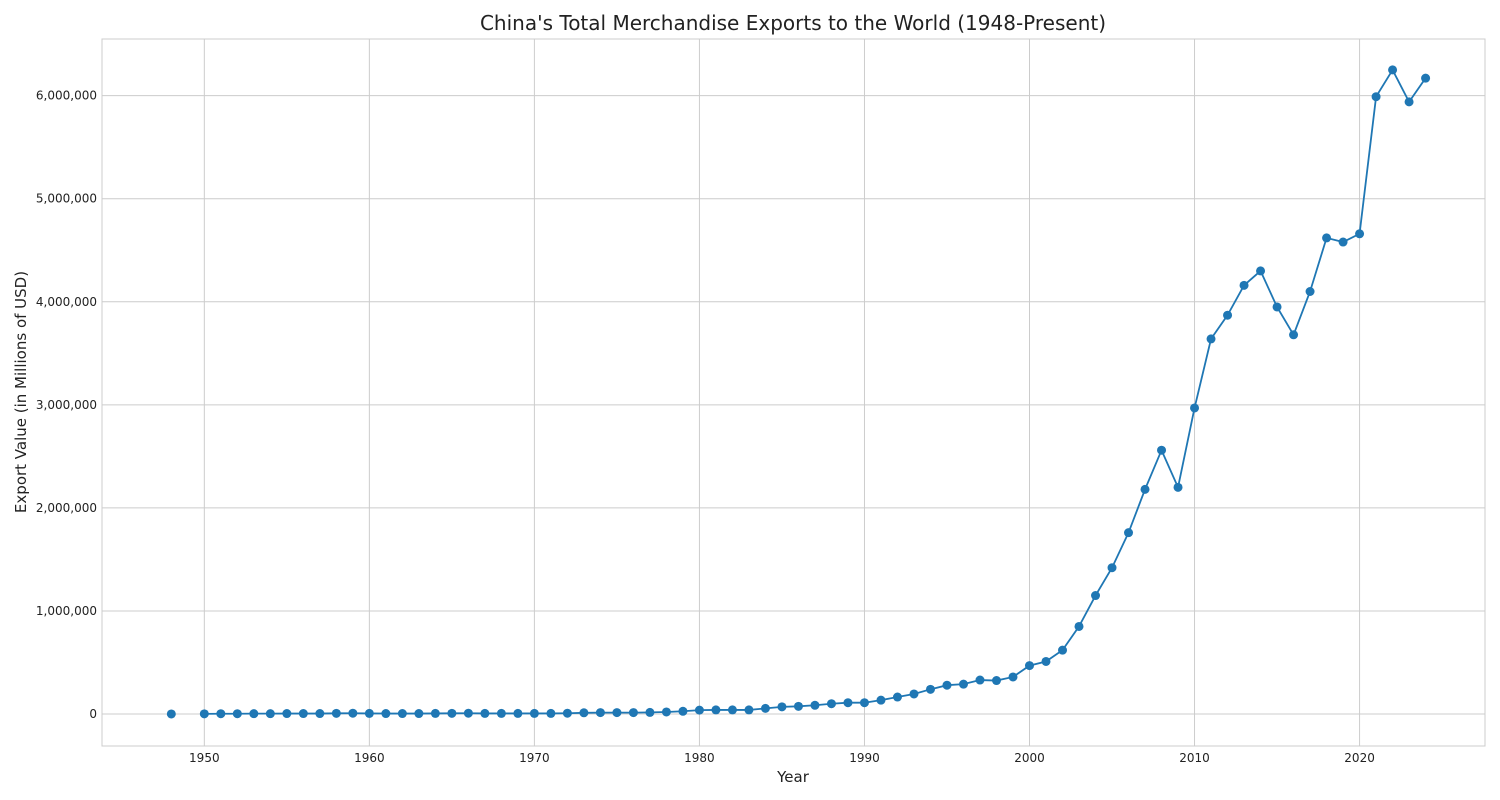 Image resolution: width=1500 pixels, height=800 pixels. I want to click on y-tick-label: 4,000,000, so click(66, 302).